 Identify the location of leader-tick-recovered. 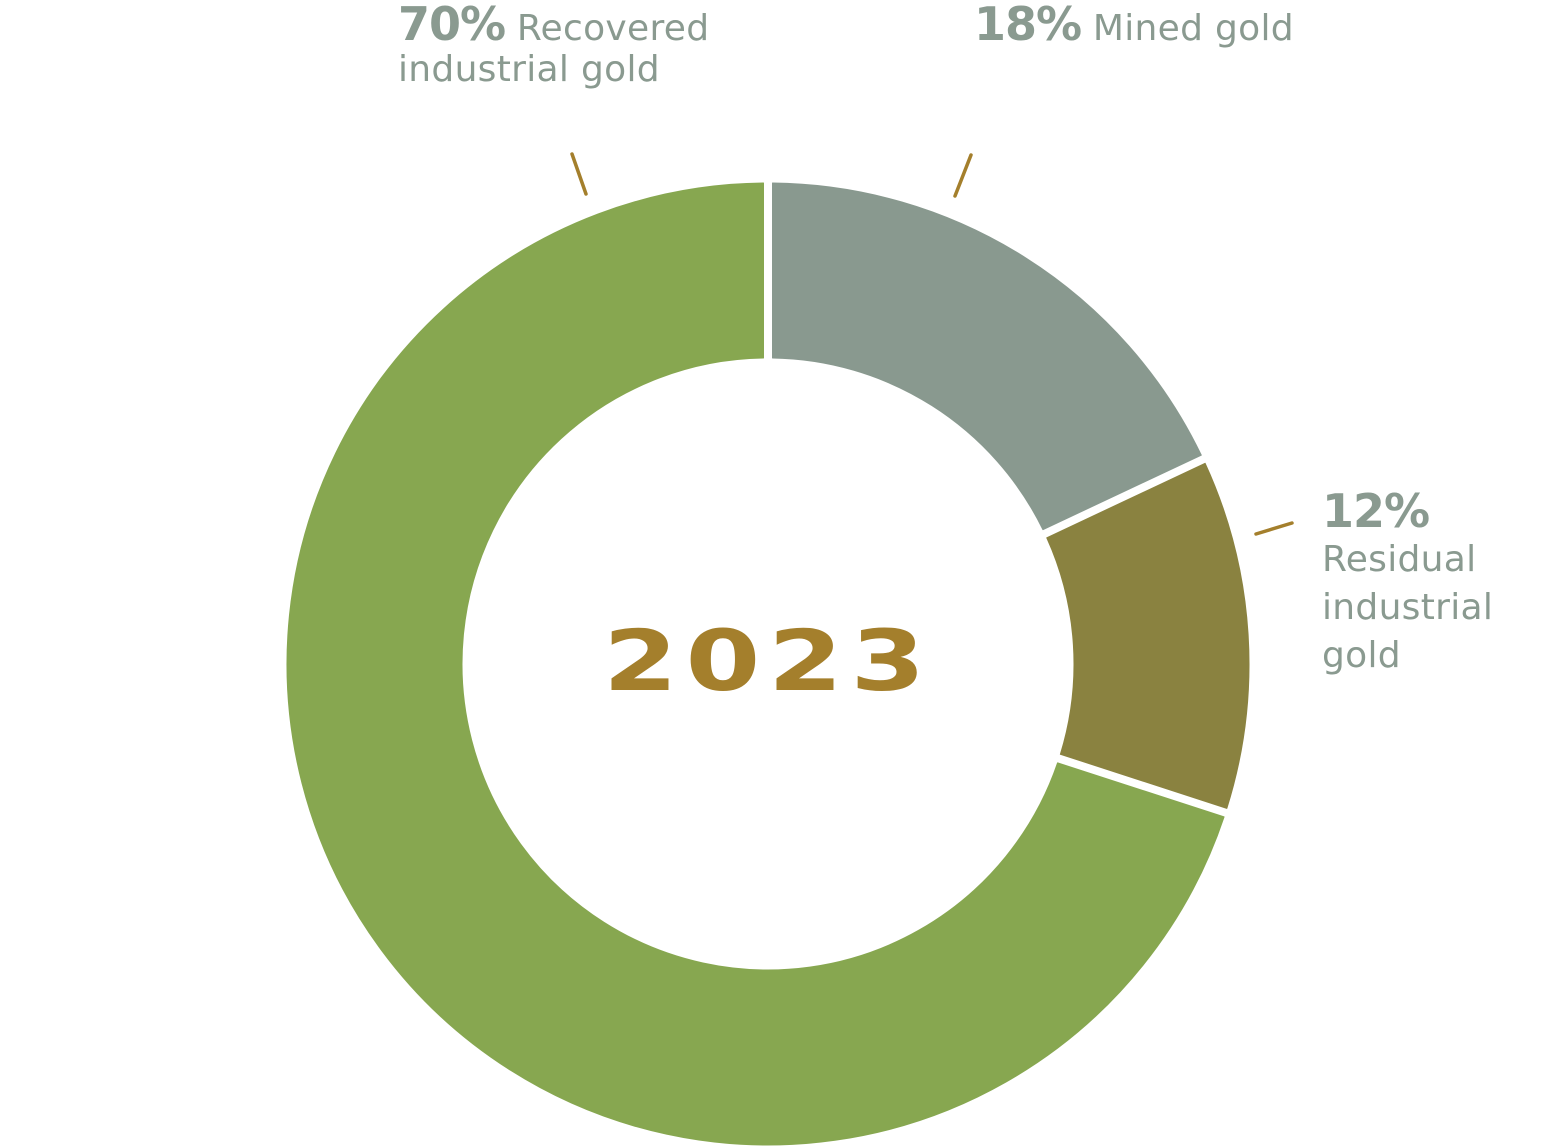
(579, 174).